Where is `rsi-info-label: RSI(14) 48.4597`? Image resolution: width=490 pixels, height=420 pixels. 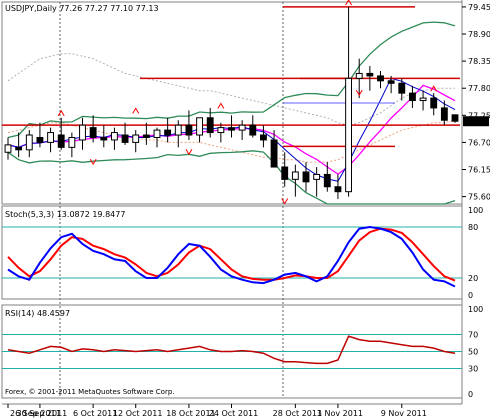
rsi-info-label: RSI(14) 48.4597 is located at coordinates (37, 313).